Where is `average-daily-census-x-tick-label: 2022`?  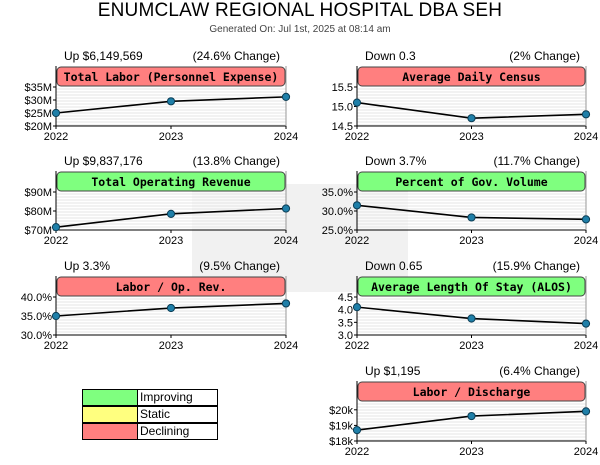 average-daily-census-x-tick-label: 2022 is located at coordinates (357, 137).